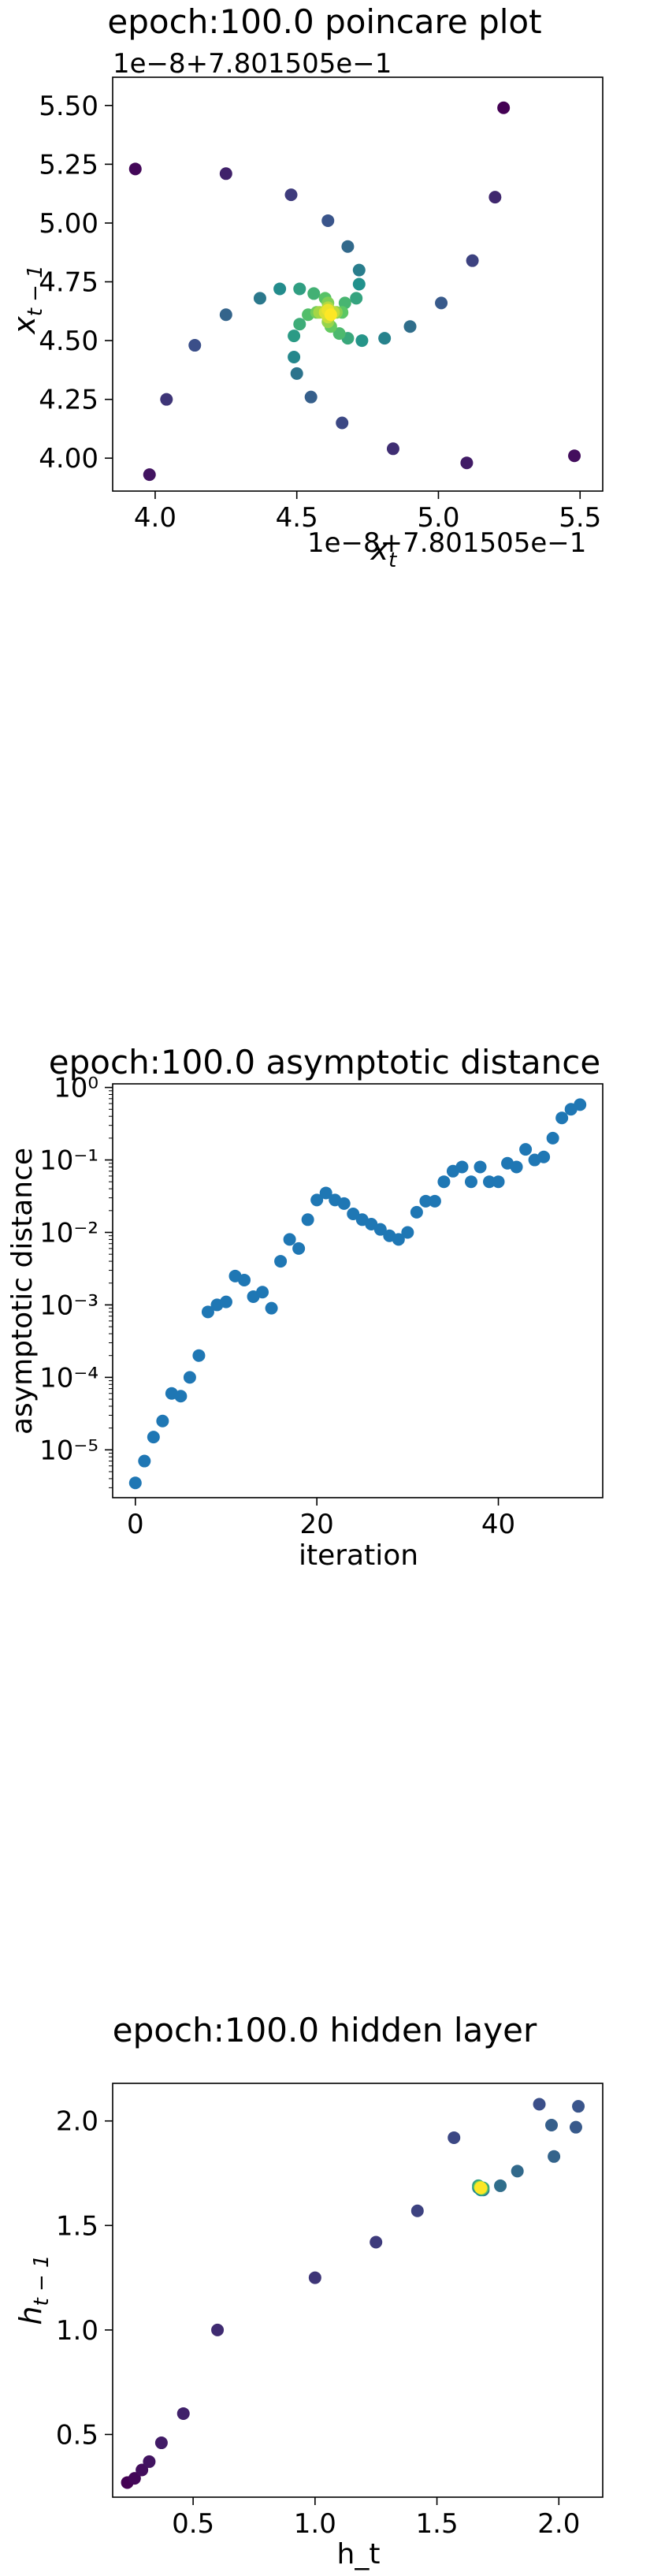 This screenshot has height=2576, width=650. Describe the element at coordinates (68, 283) in the screenshot. I see `poincare-y-tick-label: 4.75` at that location.